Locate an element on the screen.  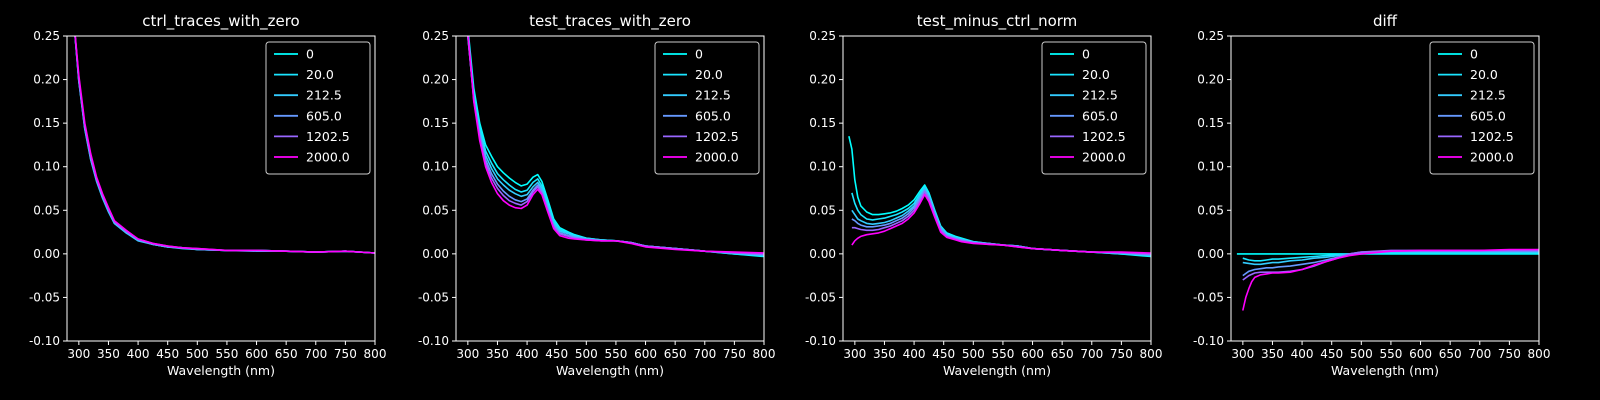
chart-title: test_minus_ctrl_norm is located at coordinates (997, 21).